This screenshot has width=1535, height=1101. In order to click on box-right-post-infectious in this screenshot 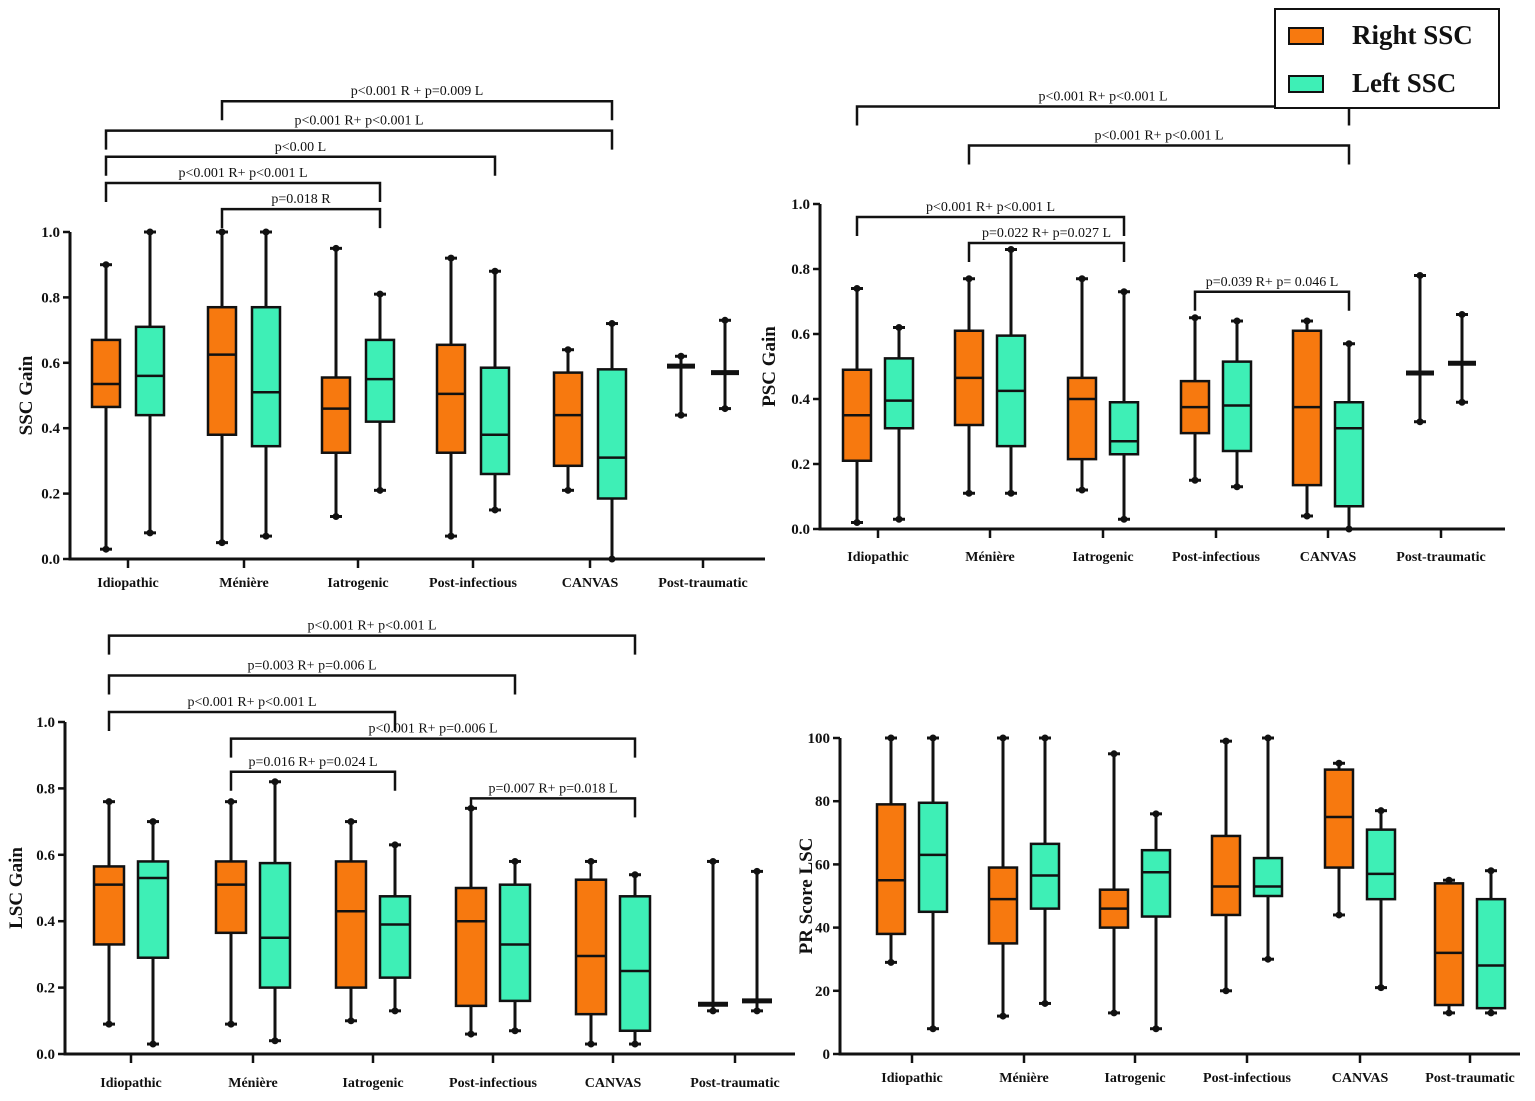, I will do `click(1195, 399)`.